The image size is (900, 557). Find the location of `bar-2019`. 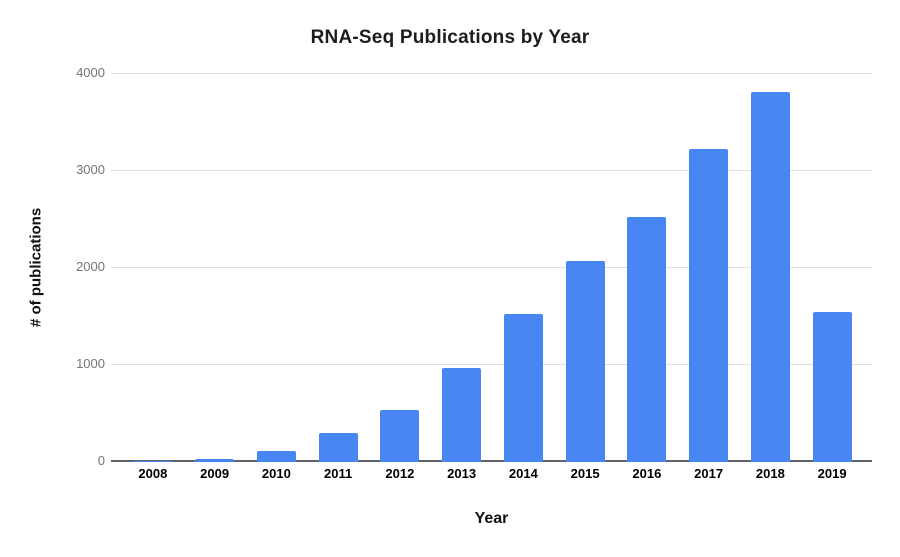

bar-2019 is located at coordinates (832, 386).